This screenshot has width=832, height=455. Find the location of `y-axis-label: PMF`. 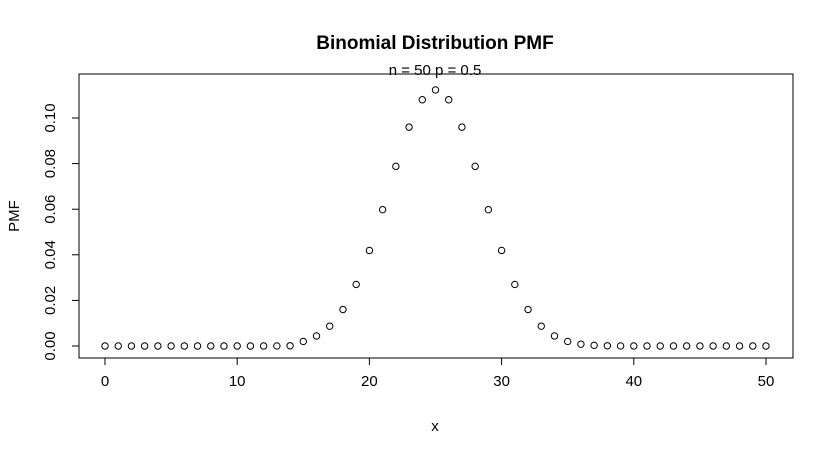

y-axis-label: PMF is located at coordinates (14, 216).